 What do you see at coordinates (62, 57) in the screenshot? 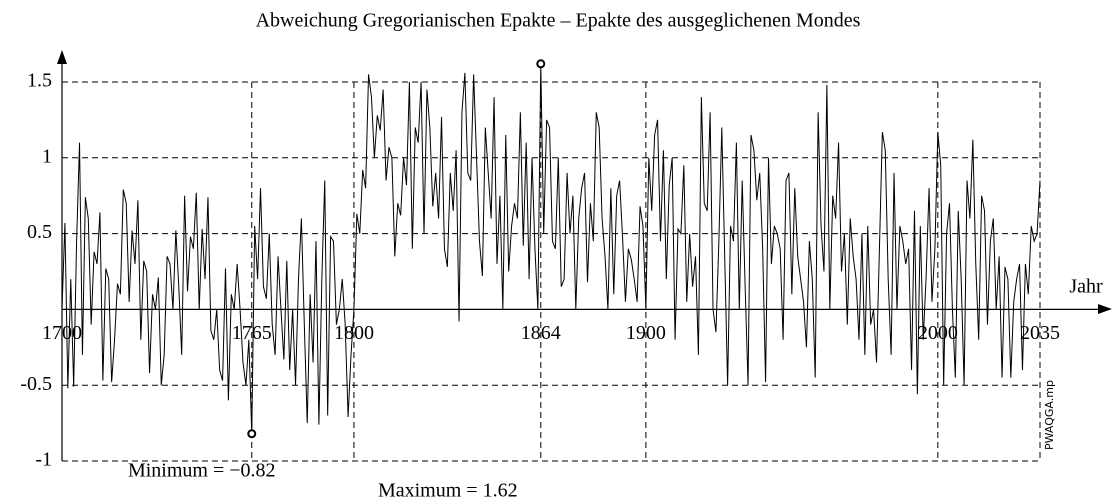
I see `y-axis-arrow` at bounding box center [62, 57].